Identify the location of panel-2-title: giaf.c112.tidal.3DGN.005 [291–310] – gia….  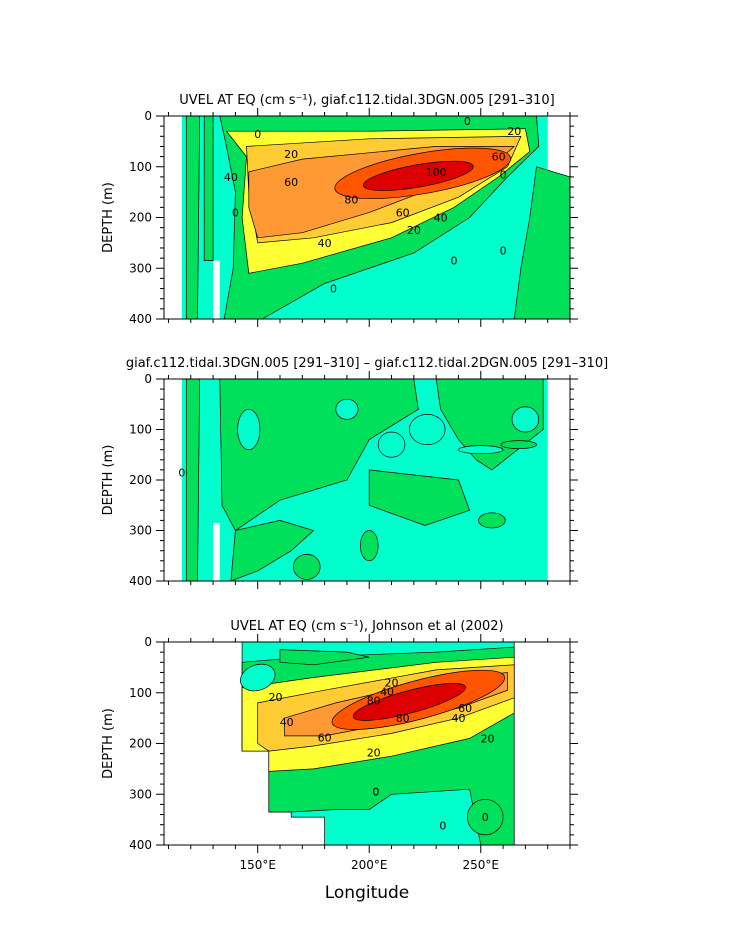
(367, 363).